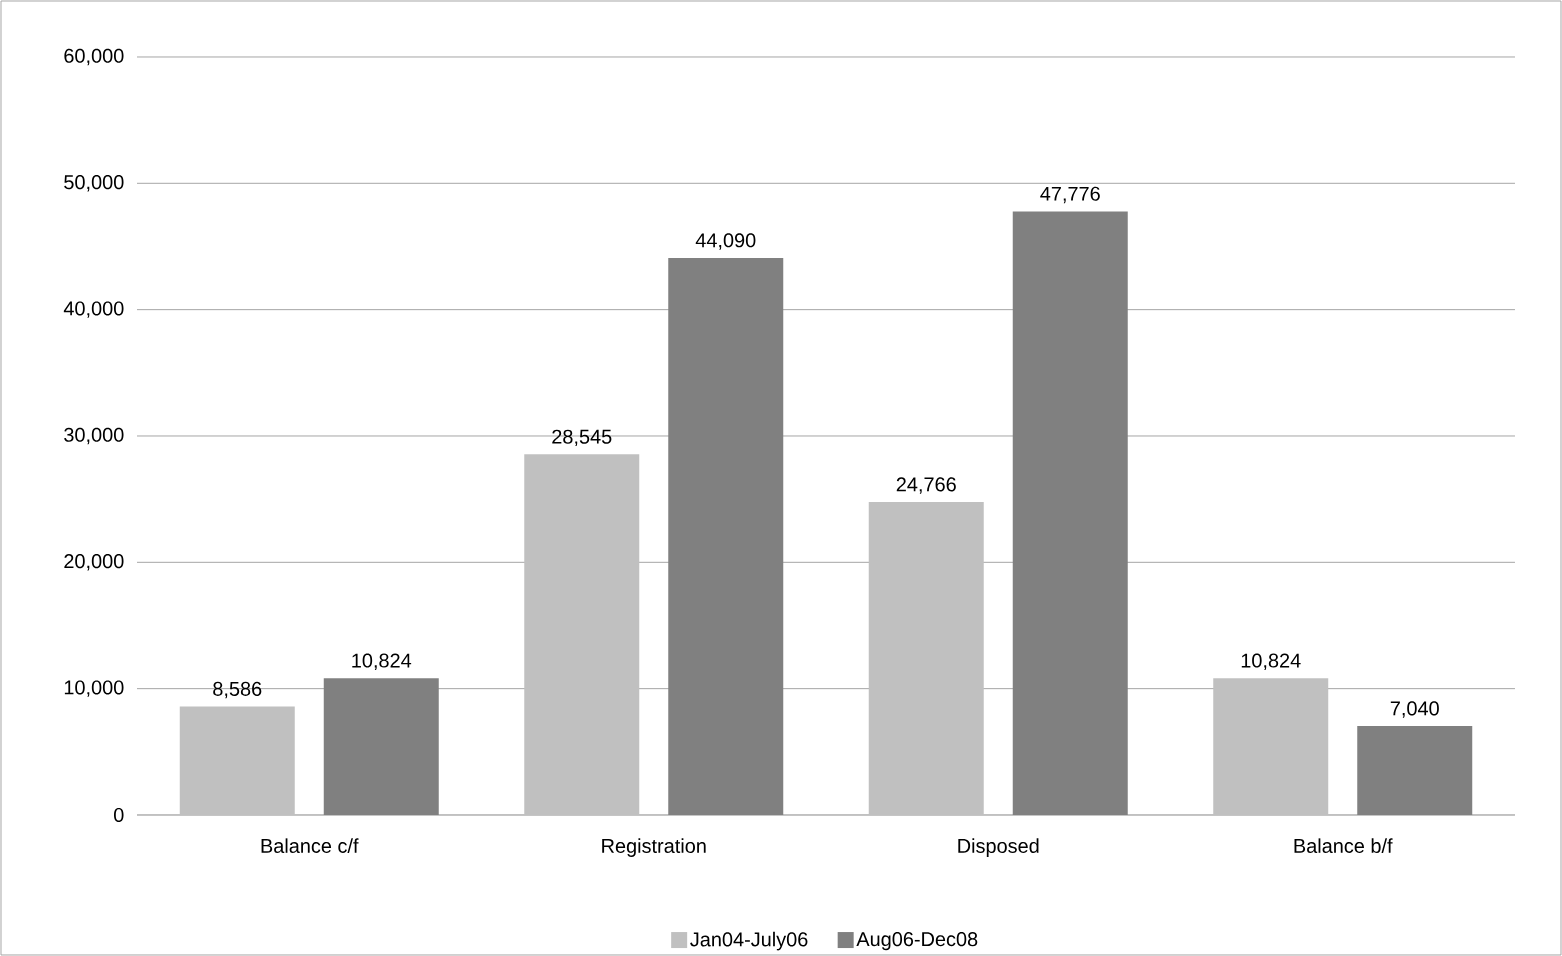 The width and height of the screenshot is (1562, 956). Describe the element at coordinates (119, 815) in the screenshot. I see `y-tick-label: 0` at that location.